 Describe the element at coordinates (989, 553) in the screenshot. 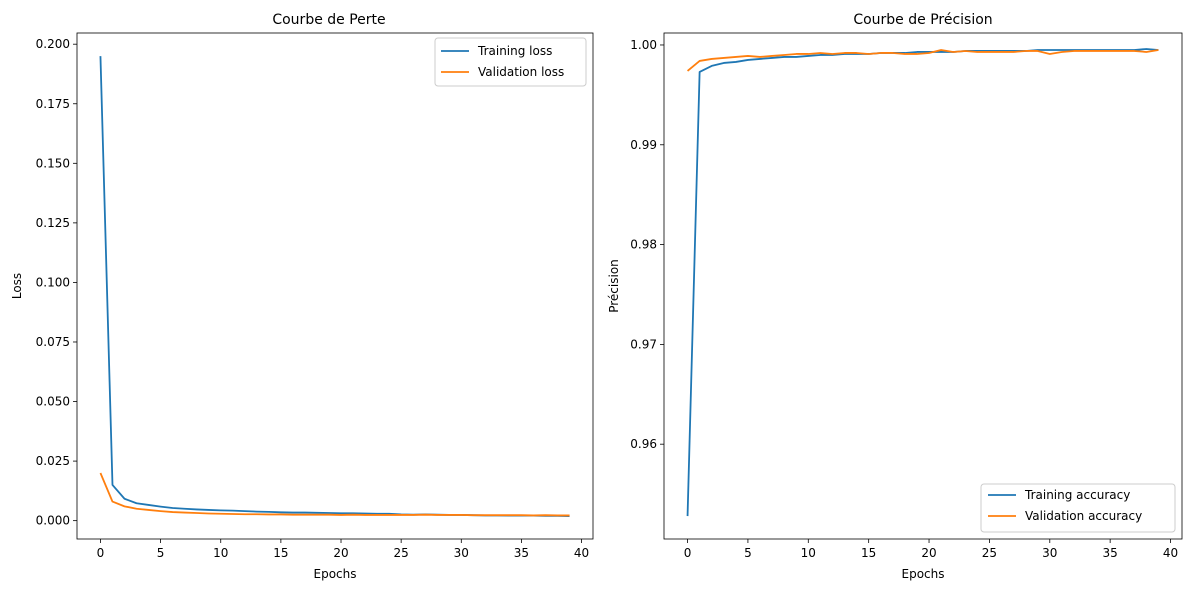

I see `accuracy-x-tick-label: 25` at that location.